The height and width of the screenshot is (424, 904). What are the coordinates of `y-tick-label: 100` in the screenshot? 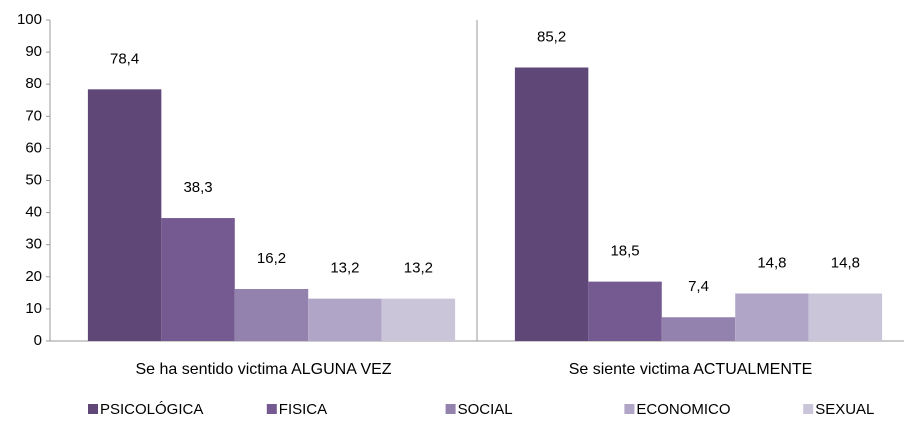 It's located at (29, 19).